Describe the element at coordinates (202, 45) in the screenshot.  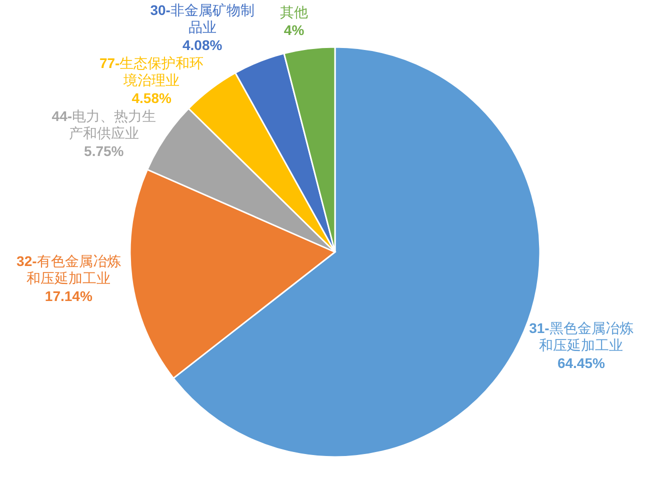
I see `data-label: 4.08%` at that location.